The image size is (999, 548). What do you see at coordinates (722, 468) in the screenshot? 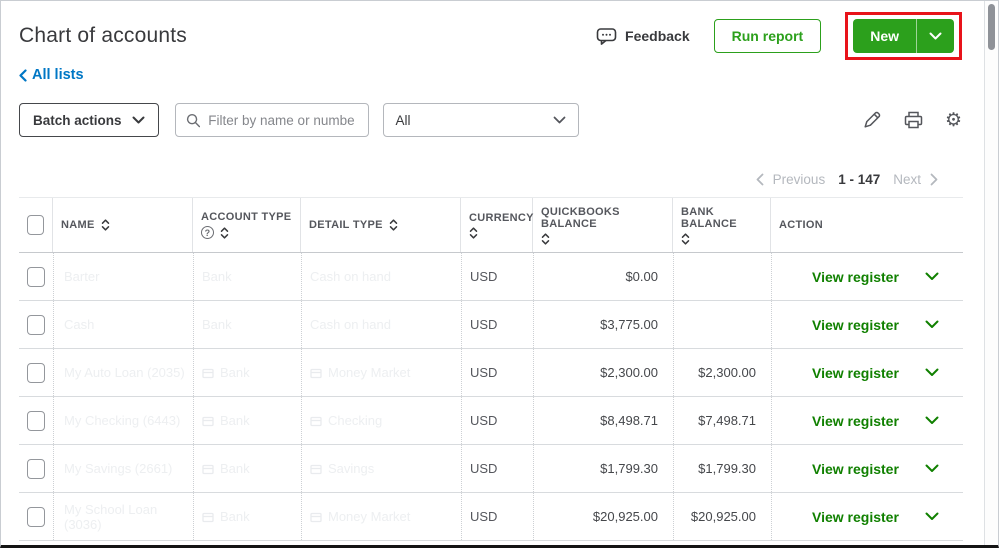
I see `bank-balance: $1,799.30` at bounding box center [722, 468].